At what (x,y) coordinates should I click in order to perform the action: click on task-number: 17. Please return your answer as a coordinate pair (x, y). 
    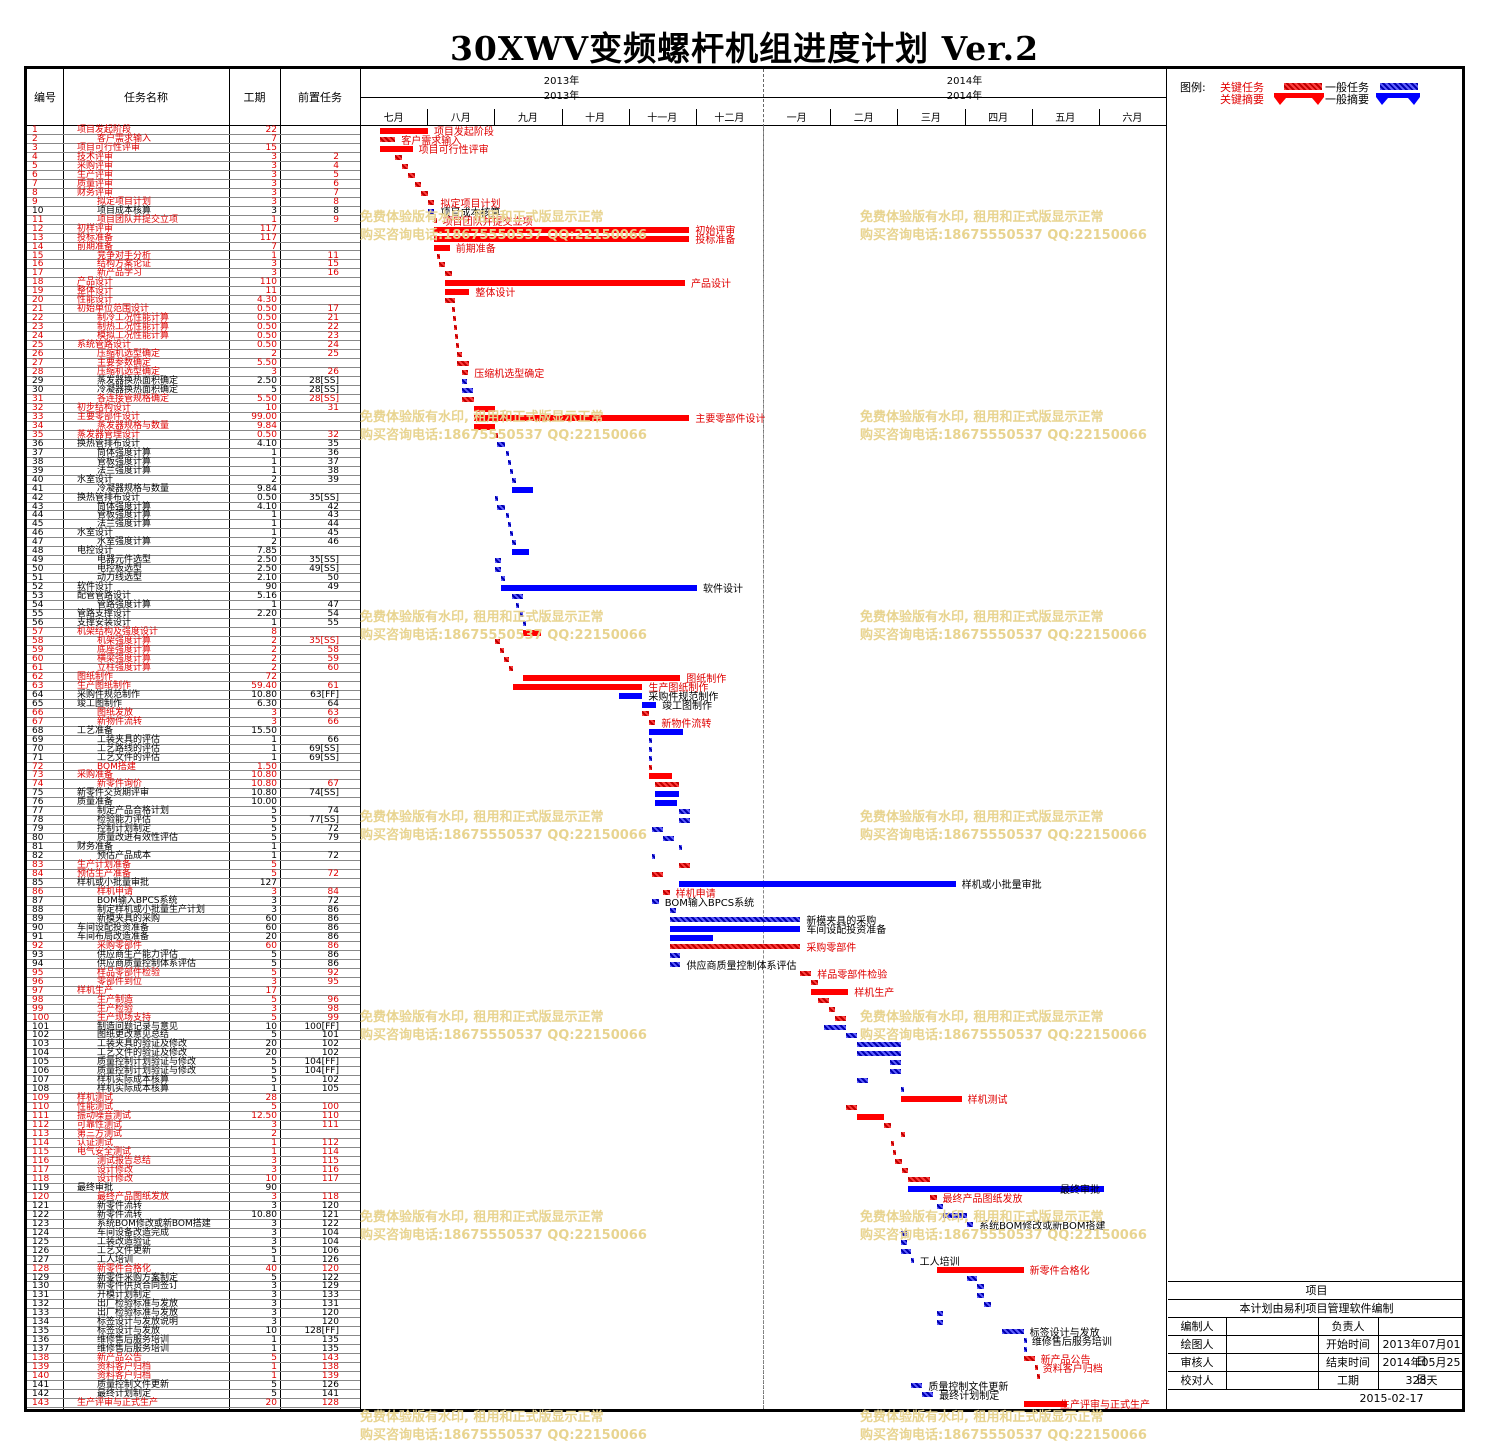
    Looking at the image, I should click on (38, 273).